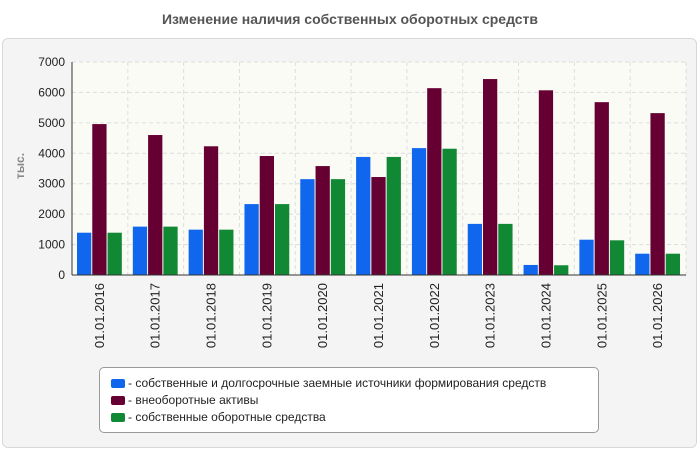 Image resolution: width=700 pixels, height=450 pixels. I want to click on y-tick-label: 0, so click(61, 275).